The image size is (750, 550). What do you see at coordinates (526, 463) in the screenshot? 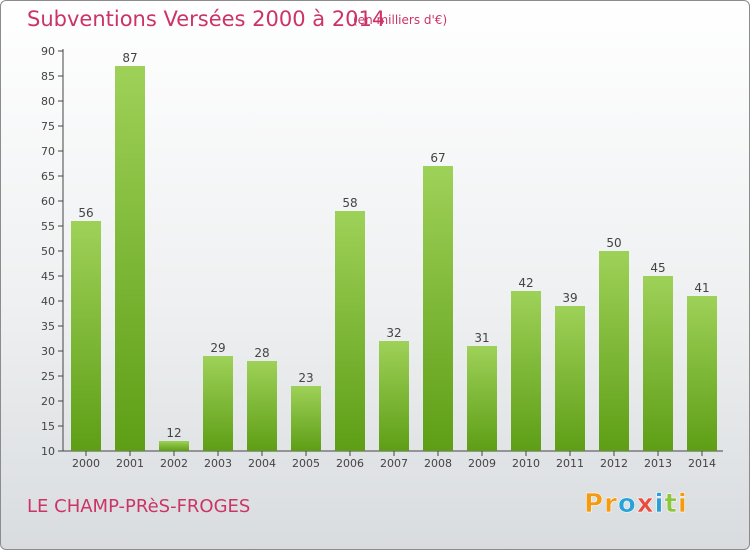
I see `x-tick-label: 2010` at bounding box center [526, 463].